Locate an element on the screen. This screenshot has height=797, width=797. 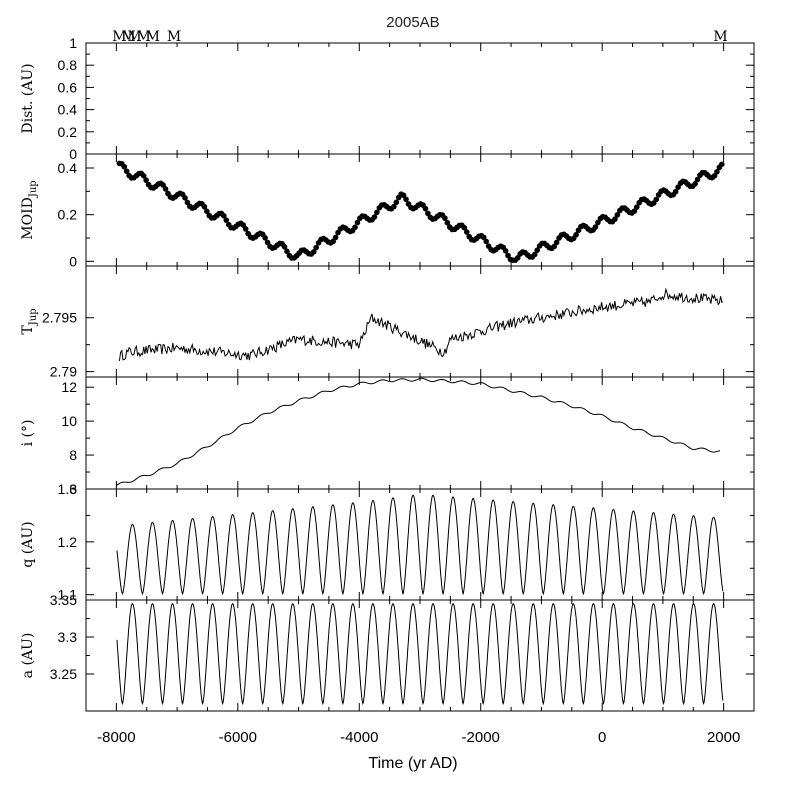
y-axis-title-tjup: TJup is located at coordinates (29, 321).